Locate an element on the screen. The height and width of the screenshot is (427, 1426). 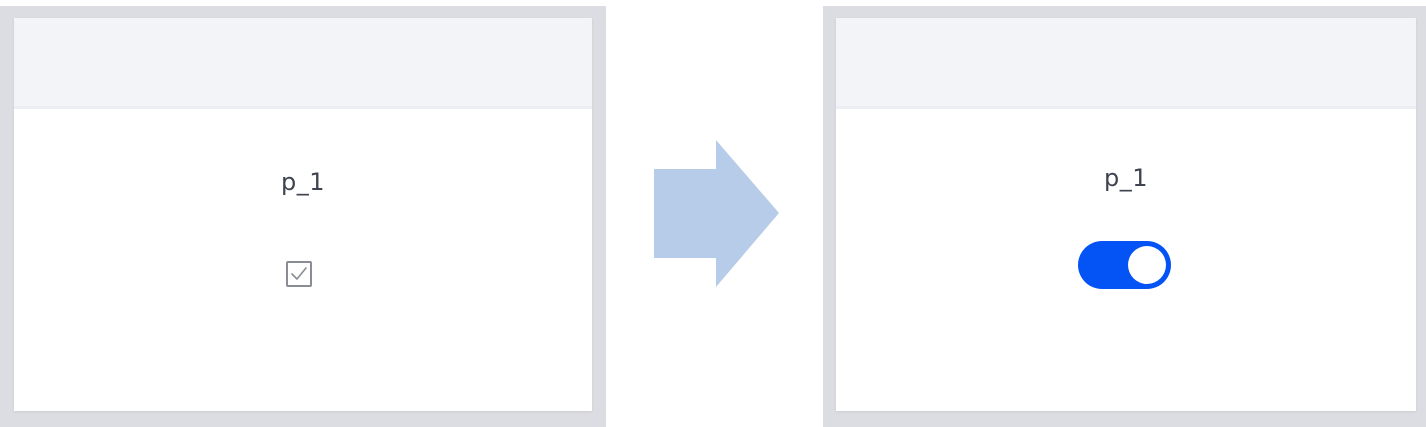
right-arrow-icon is located at coordinates (716, 213).